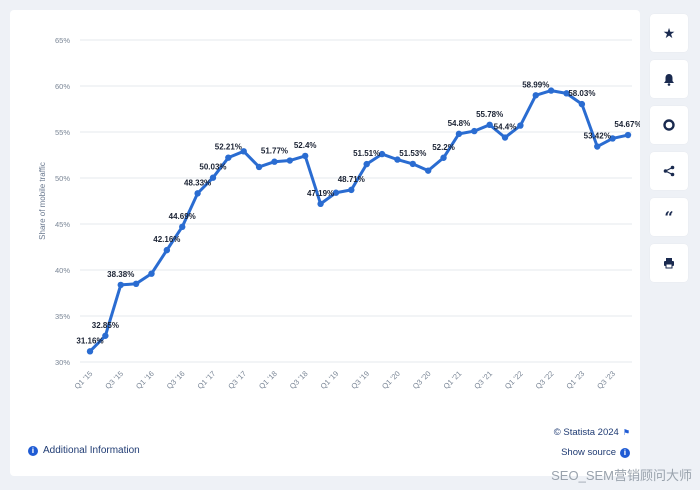 The width and height of the screenshot is (700, 490). I want to click on print-icon, so click(669, 263).